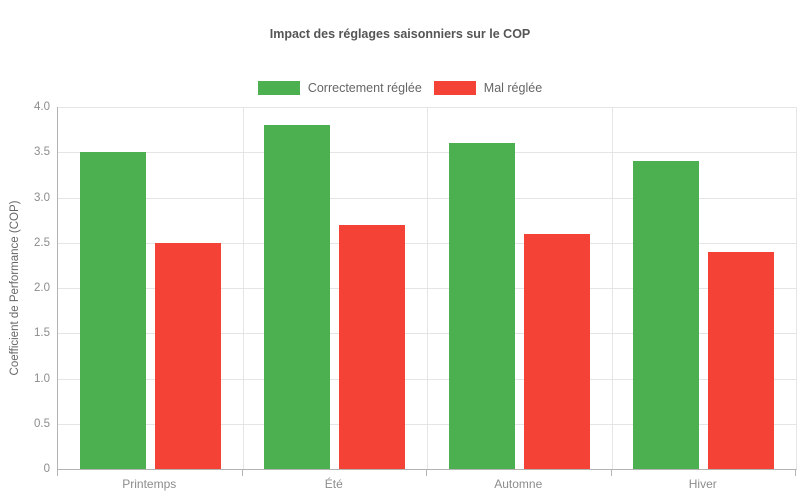 The image size is (800, 500). I want to click on legend-item-correctement-reglee: Correctement réglée, so click(339, 88).